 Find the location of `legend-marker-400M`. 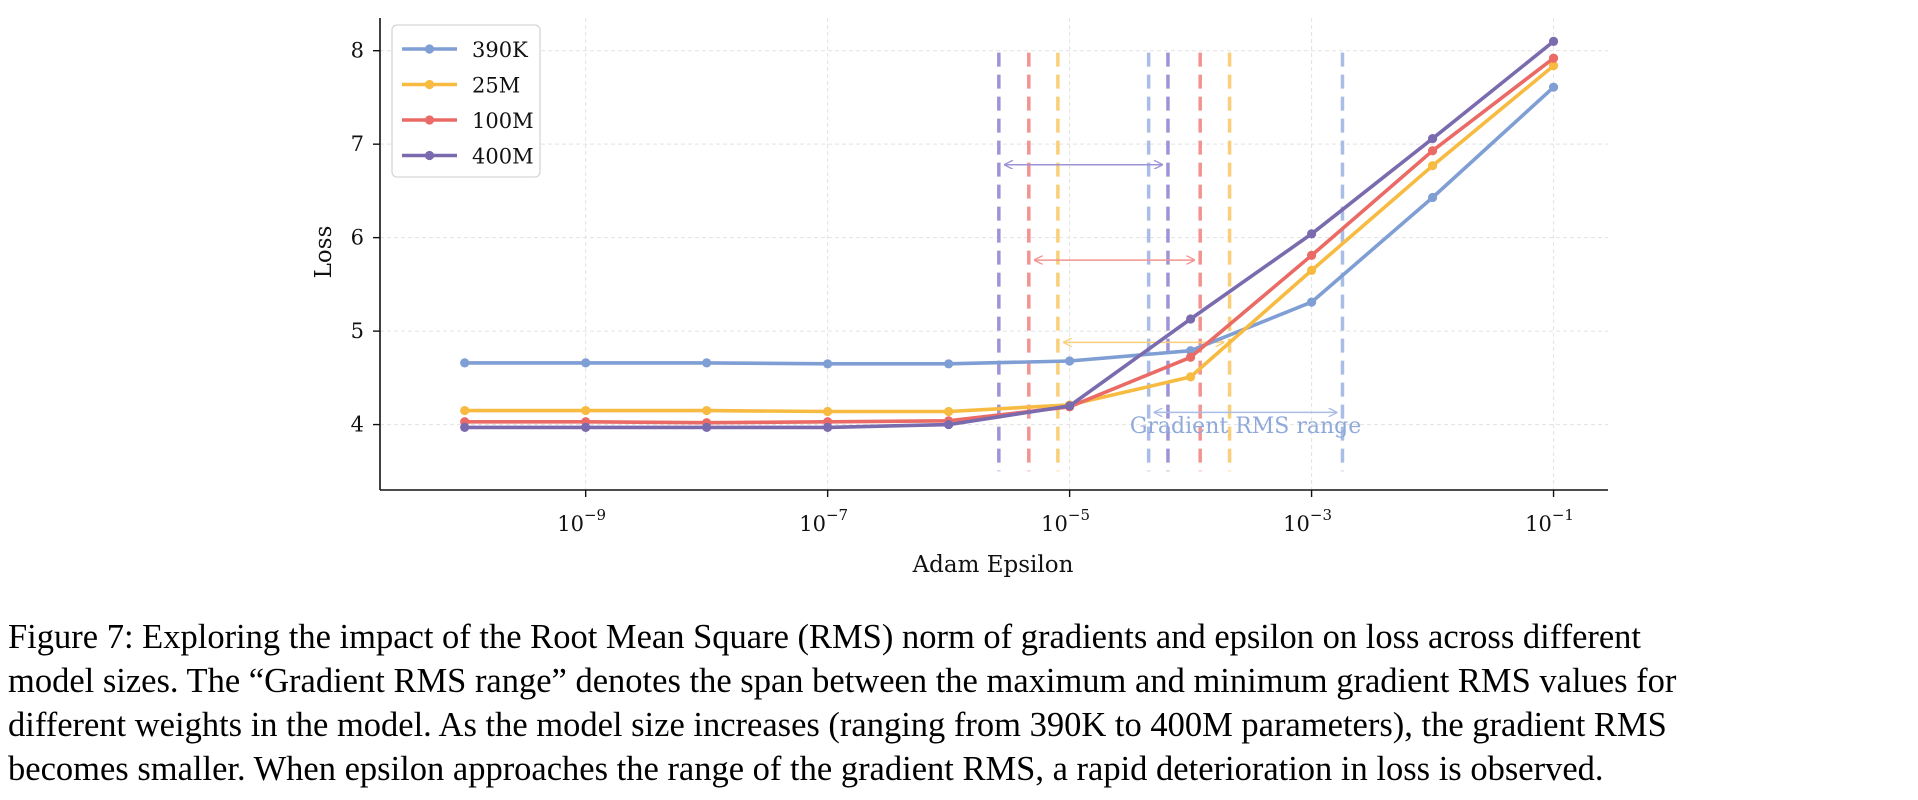

legend-marker-400M is located at coordinates (429, 155).